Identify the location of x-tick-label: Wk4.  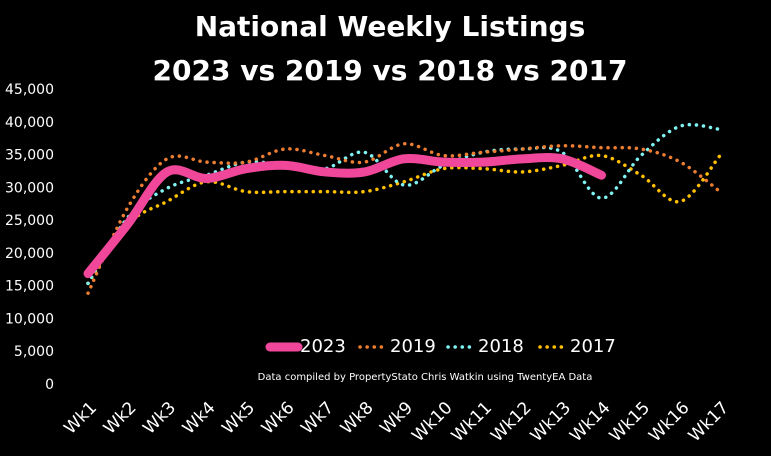
(199, 418).